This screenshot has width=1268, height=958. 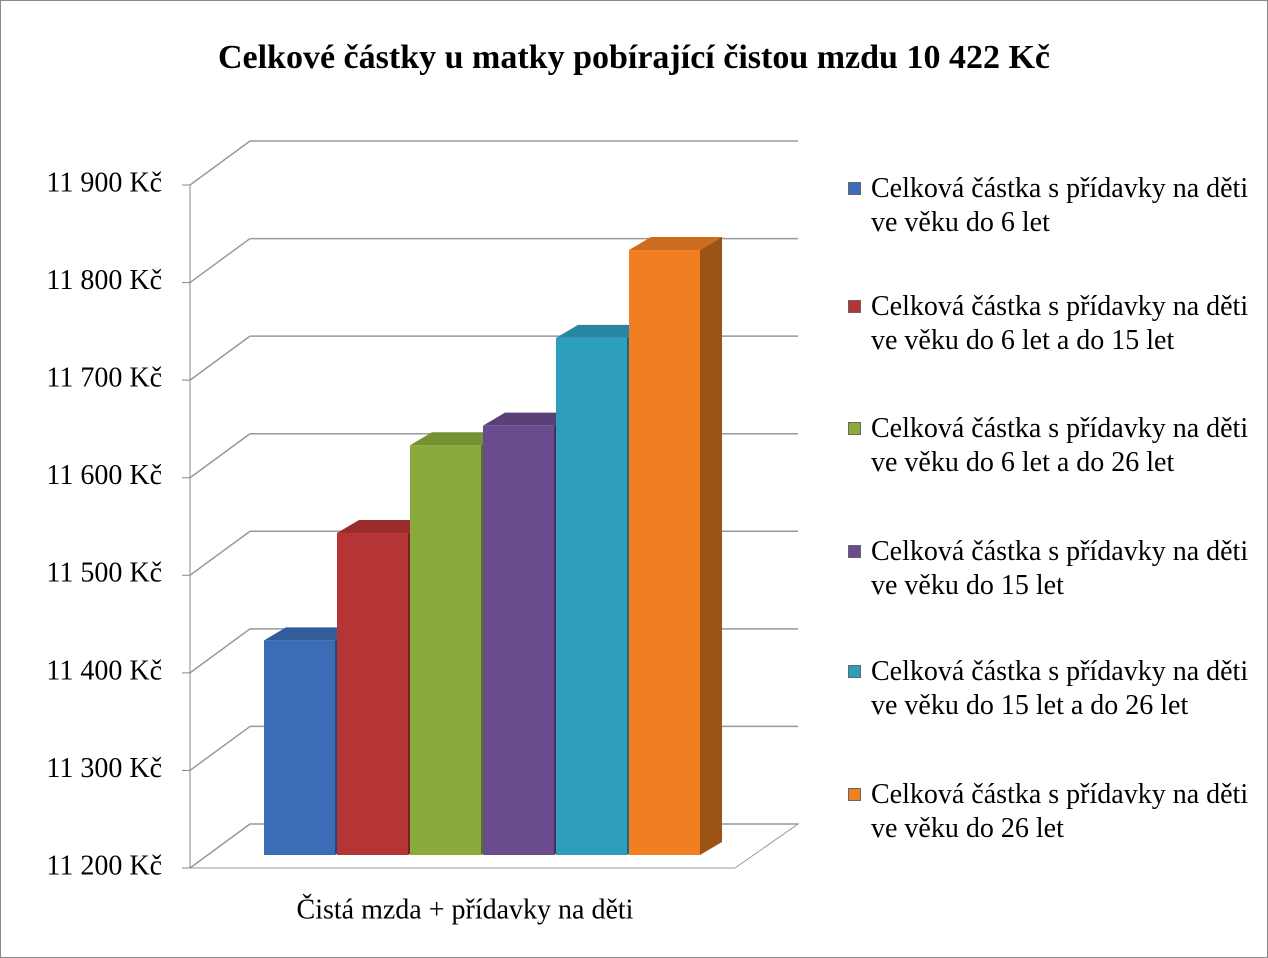 What do you see at coordinates (104, 182) in the screenshot?
I see `y-tick-label: 11 900 Kč` at bounding box center [104, 182].